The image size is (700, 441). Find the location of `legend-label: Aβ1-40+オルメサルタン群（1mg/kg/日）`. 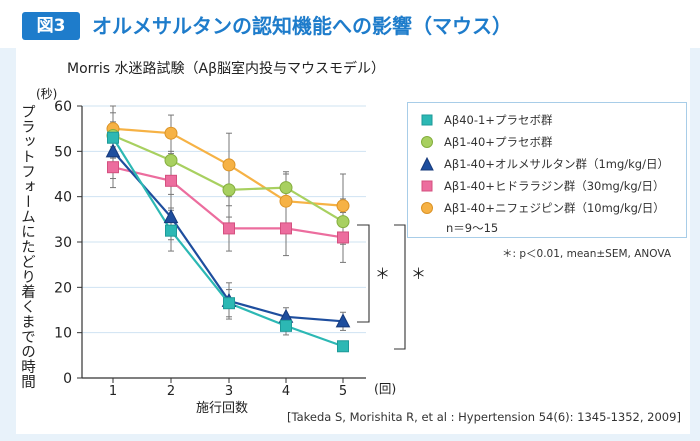

legend-label: Aβ1-40+オルメサルタン群（1mg/kg/日） is located at coordinates (556, 164).